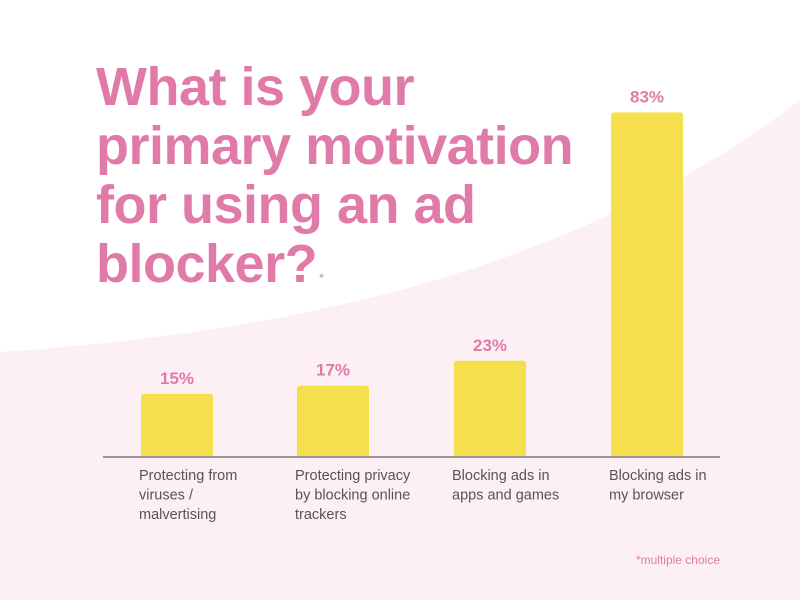 The width and height of the screenshot is (800, 600). What do you see at coordinates (647, 96) in the screenshot?
I see `data-label: 83%` at bounding box center [647, 96].